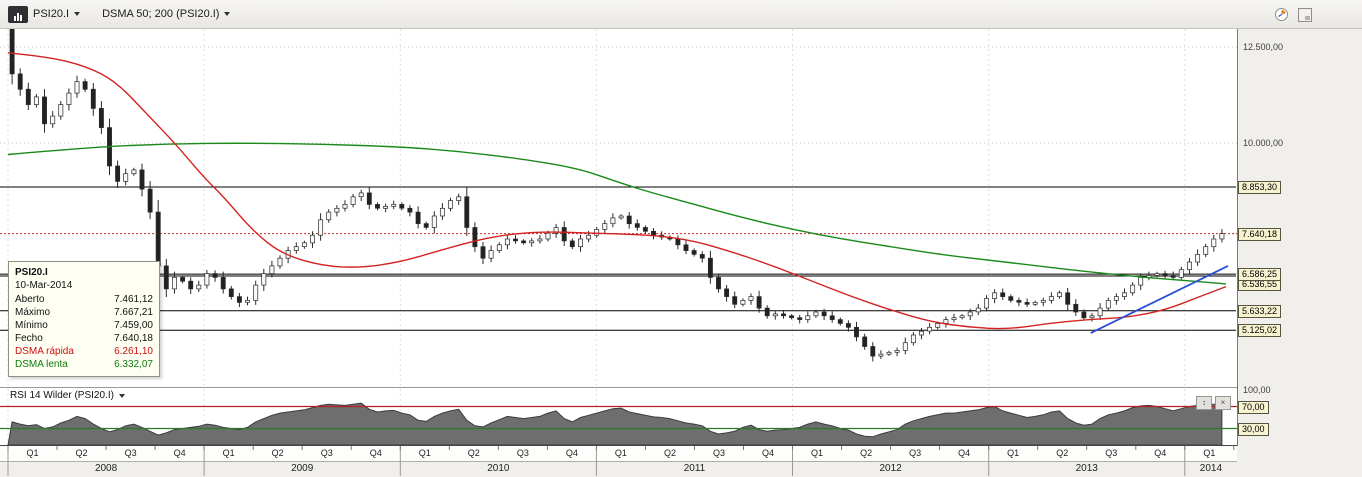 The width and height of the screenshot is (1362, 477). What do you see at coordinates (1257, 390) in the screenshot?
I see `rsi-gridline-label: 100,00` at bounding box center [1257, 390].